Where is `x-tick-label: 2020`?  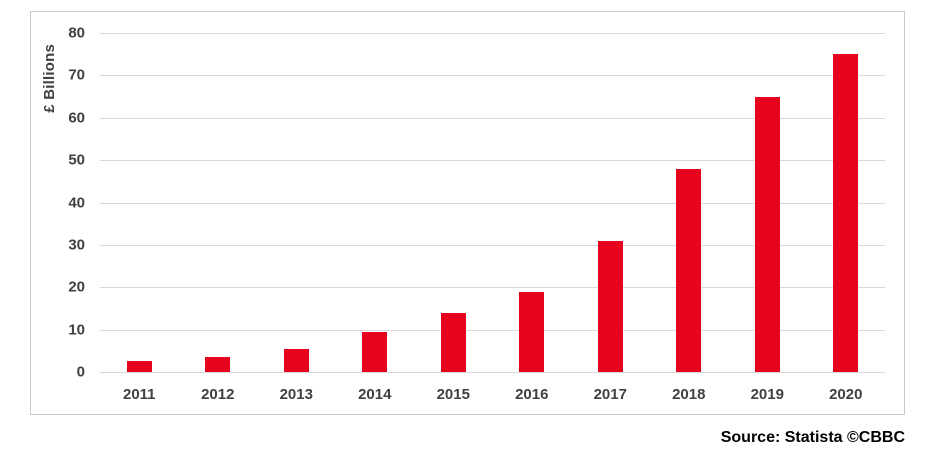 x-tick-label: 2020 is located at coordinates (846, 394).